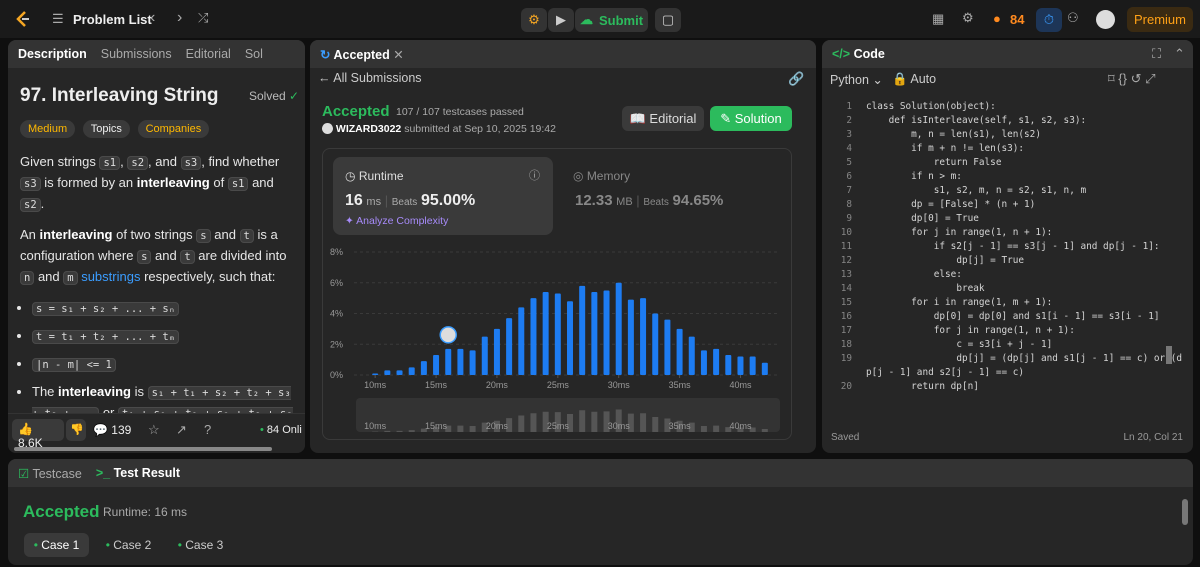 The image size is (1200, 567). Describe the element at coordinates (362, 54) in the screenshot. I see `tab: ↻ Accepted ✕` at that location.